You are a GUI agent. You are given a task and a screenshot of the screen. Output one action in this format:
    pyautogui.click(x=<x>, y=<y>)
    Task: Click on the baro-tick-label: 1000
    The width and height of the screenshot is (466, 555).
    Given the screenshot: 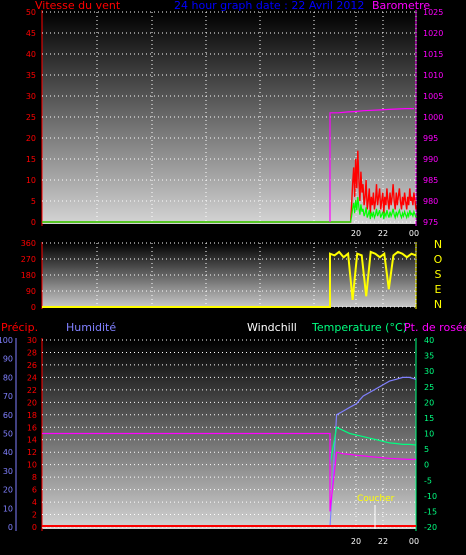 What is the action you would take?
    pyautogui.click(x=433, y=117)
    